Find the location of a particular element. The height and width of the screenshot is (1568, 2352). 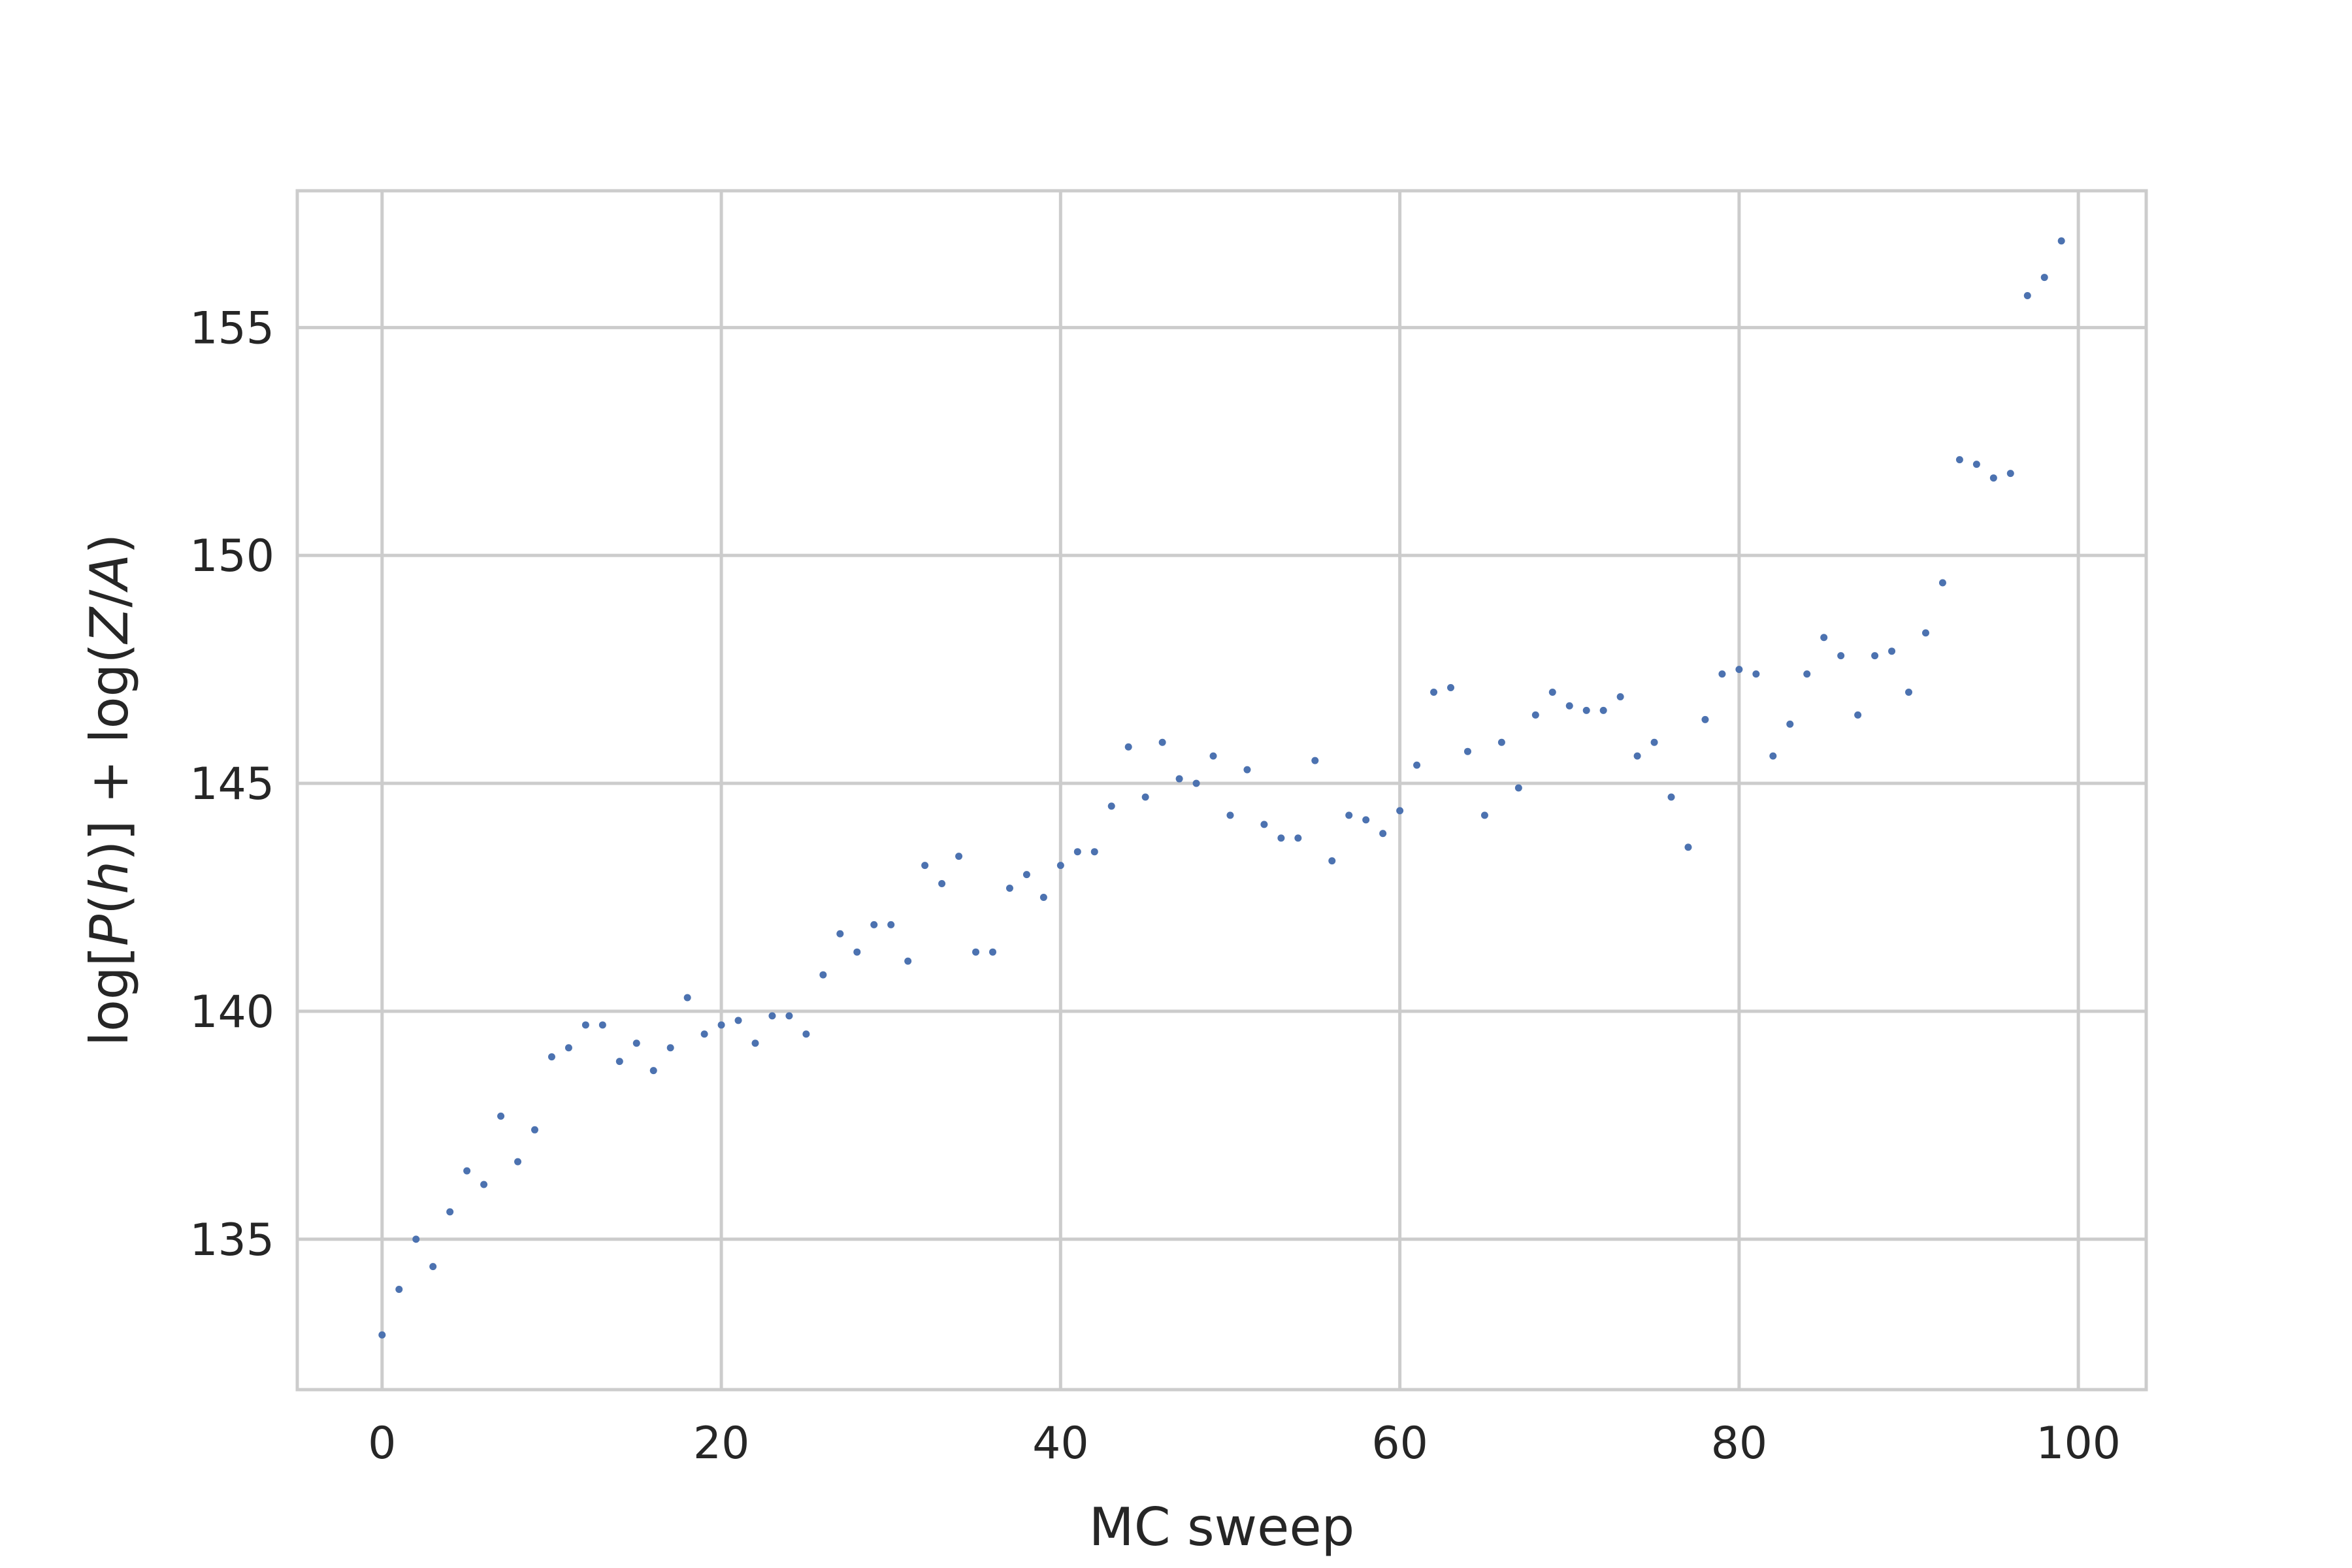

x-tick-labels: 0 20 40 60 80 100 is located at coordinates (1244, 1443).